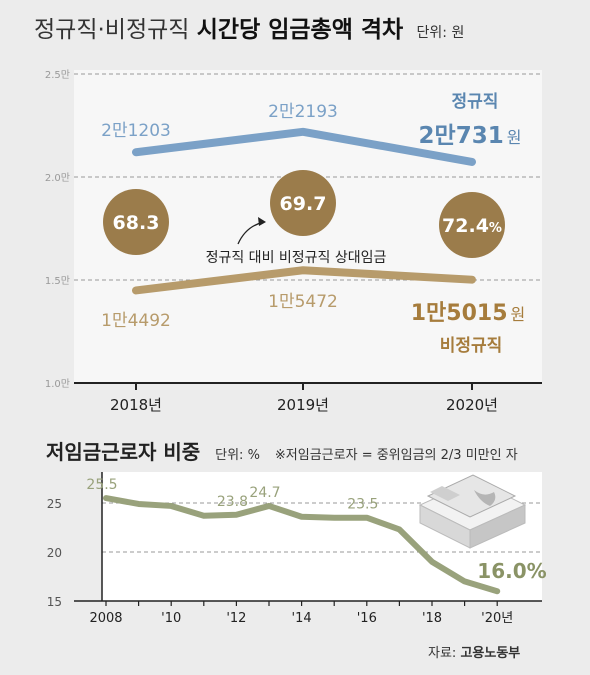  What do you see at coordinates (511, 571) in the screenshot?
I see `low-wage-data-label-last: 16.0%` at bounding box center [511, 571].